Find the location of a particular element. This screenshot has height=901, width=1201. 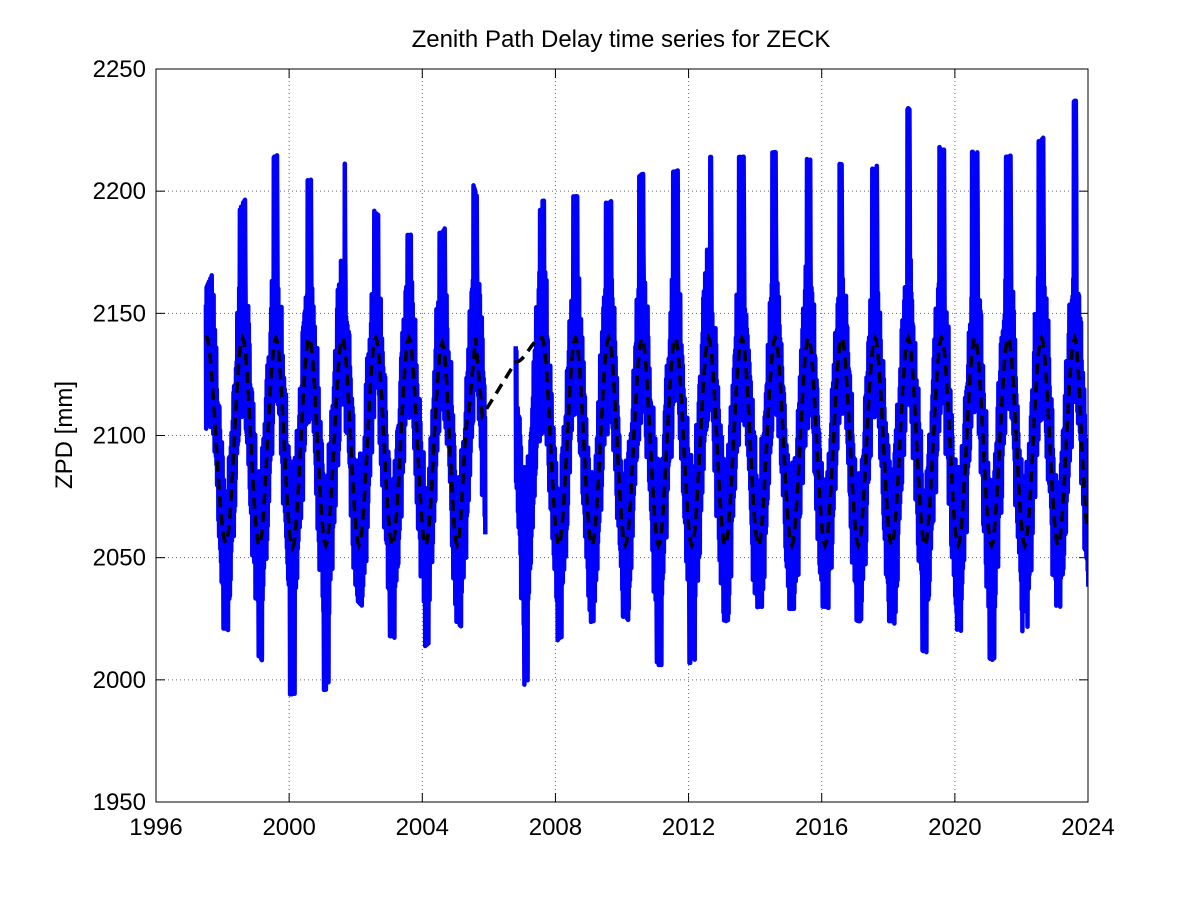

x-tick-label-2020: 2020 is located at coordinates (954, 827).